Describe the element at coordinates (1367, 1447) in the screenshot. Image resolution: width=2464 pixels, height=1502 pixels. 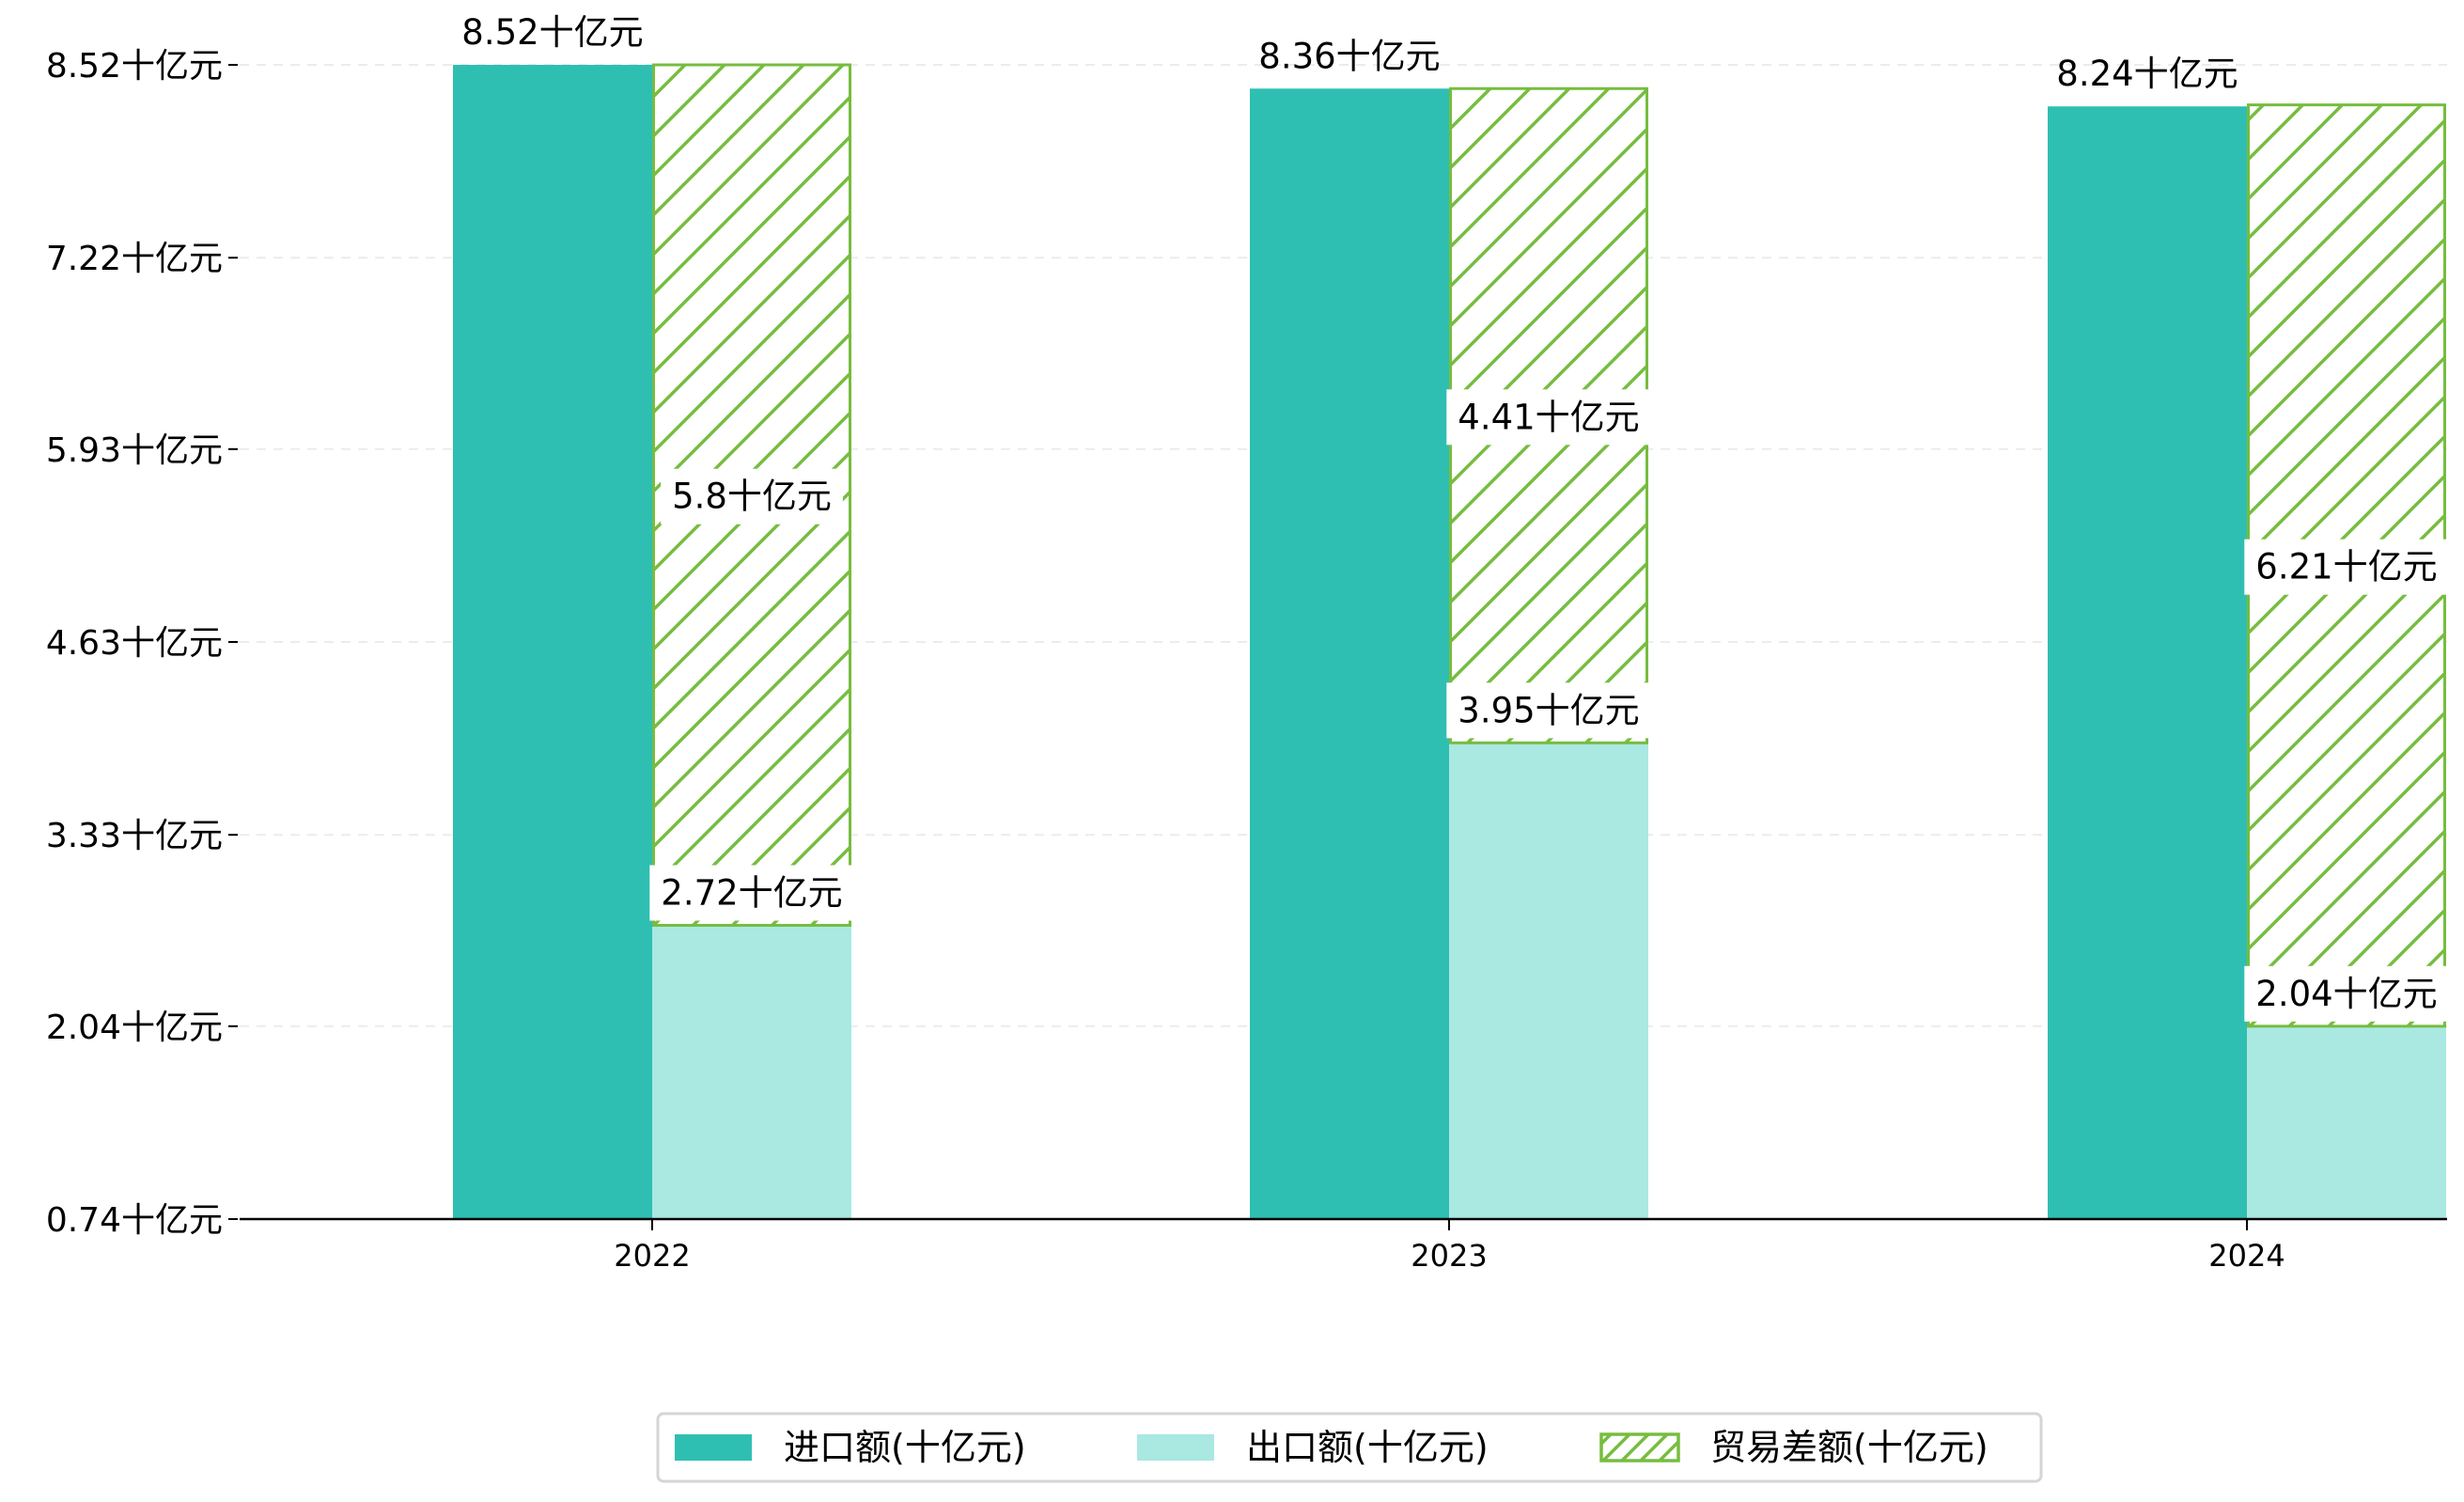
I see `legend-label: 出口额(十亿元)` at that location.